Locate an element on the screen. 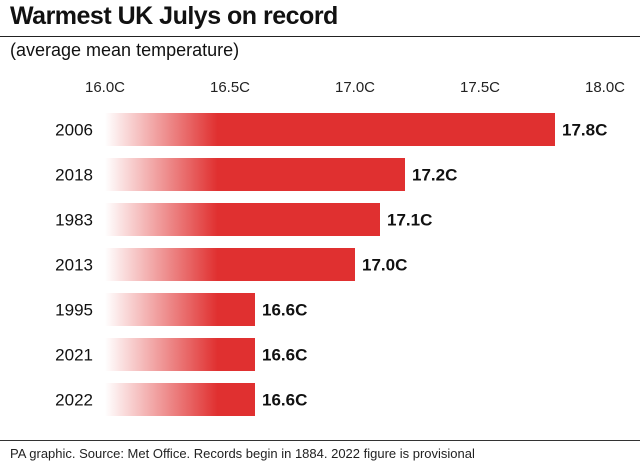 The image size is (640, 470). value-label: 17.8C is located at coordinates (584, 130).